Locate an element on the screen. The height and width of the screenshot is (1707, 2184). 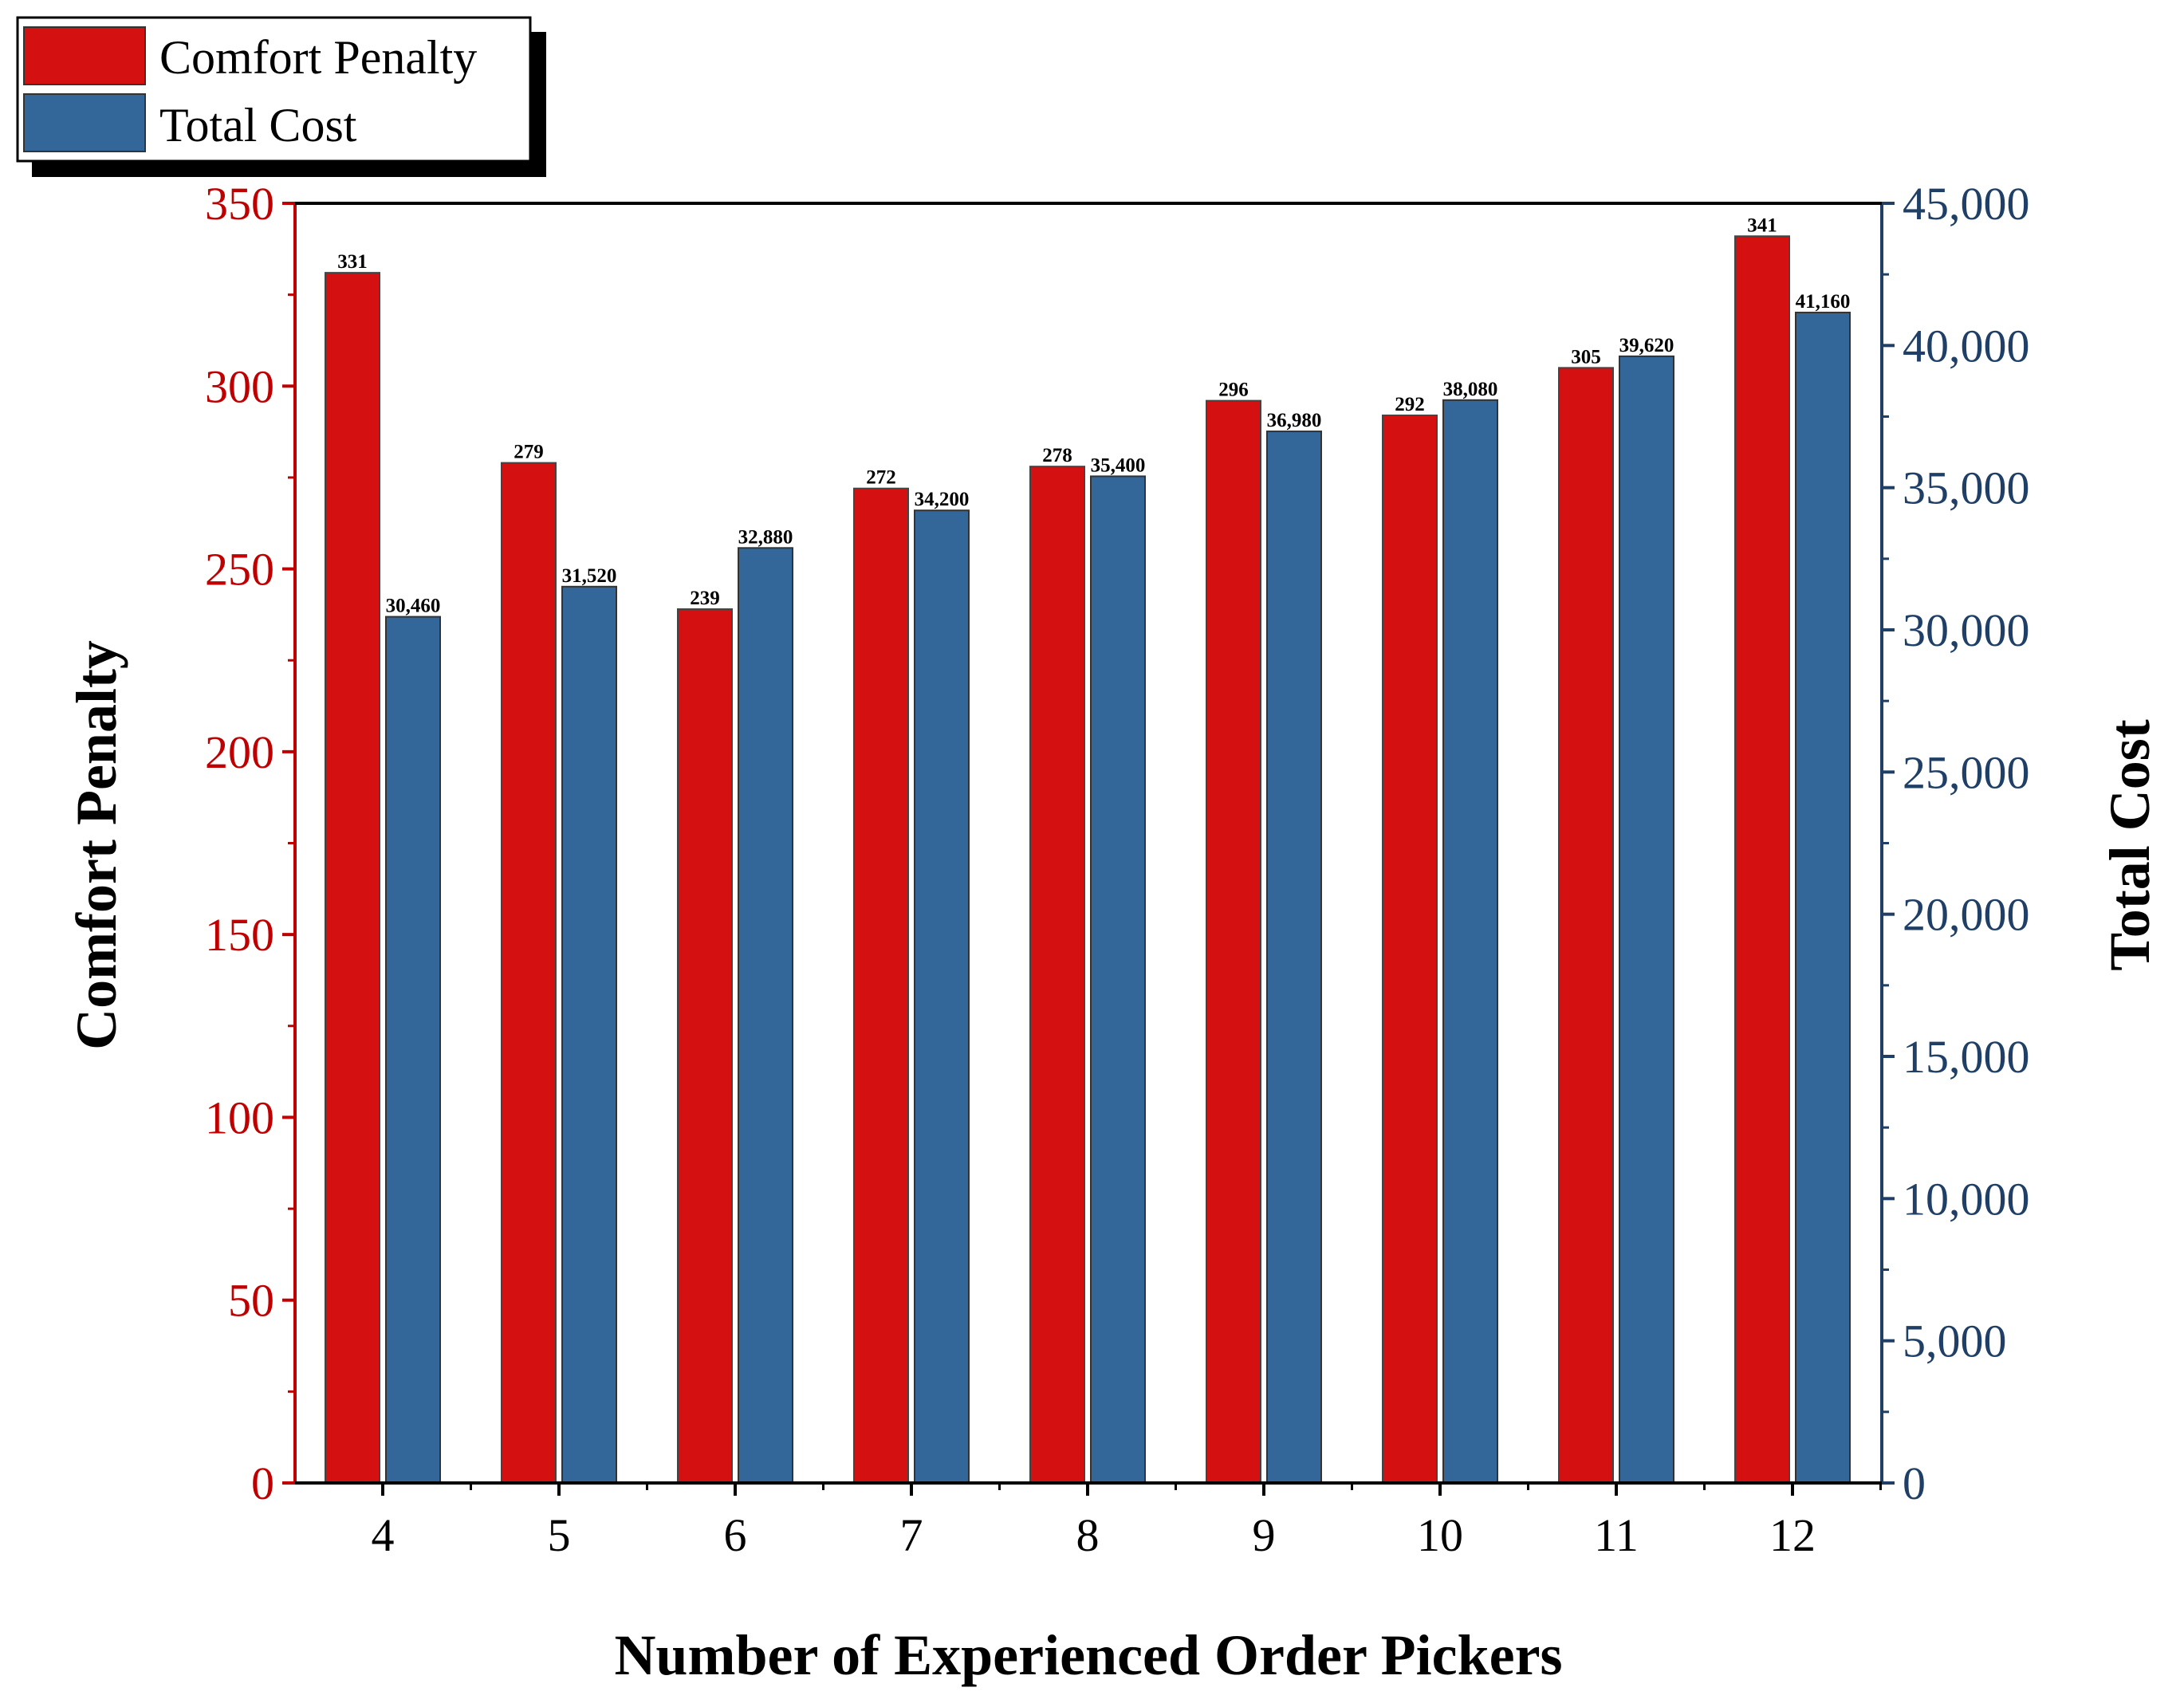
data-label-comfort-penalty: 239 is located at coordinates (705, 598).